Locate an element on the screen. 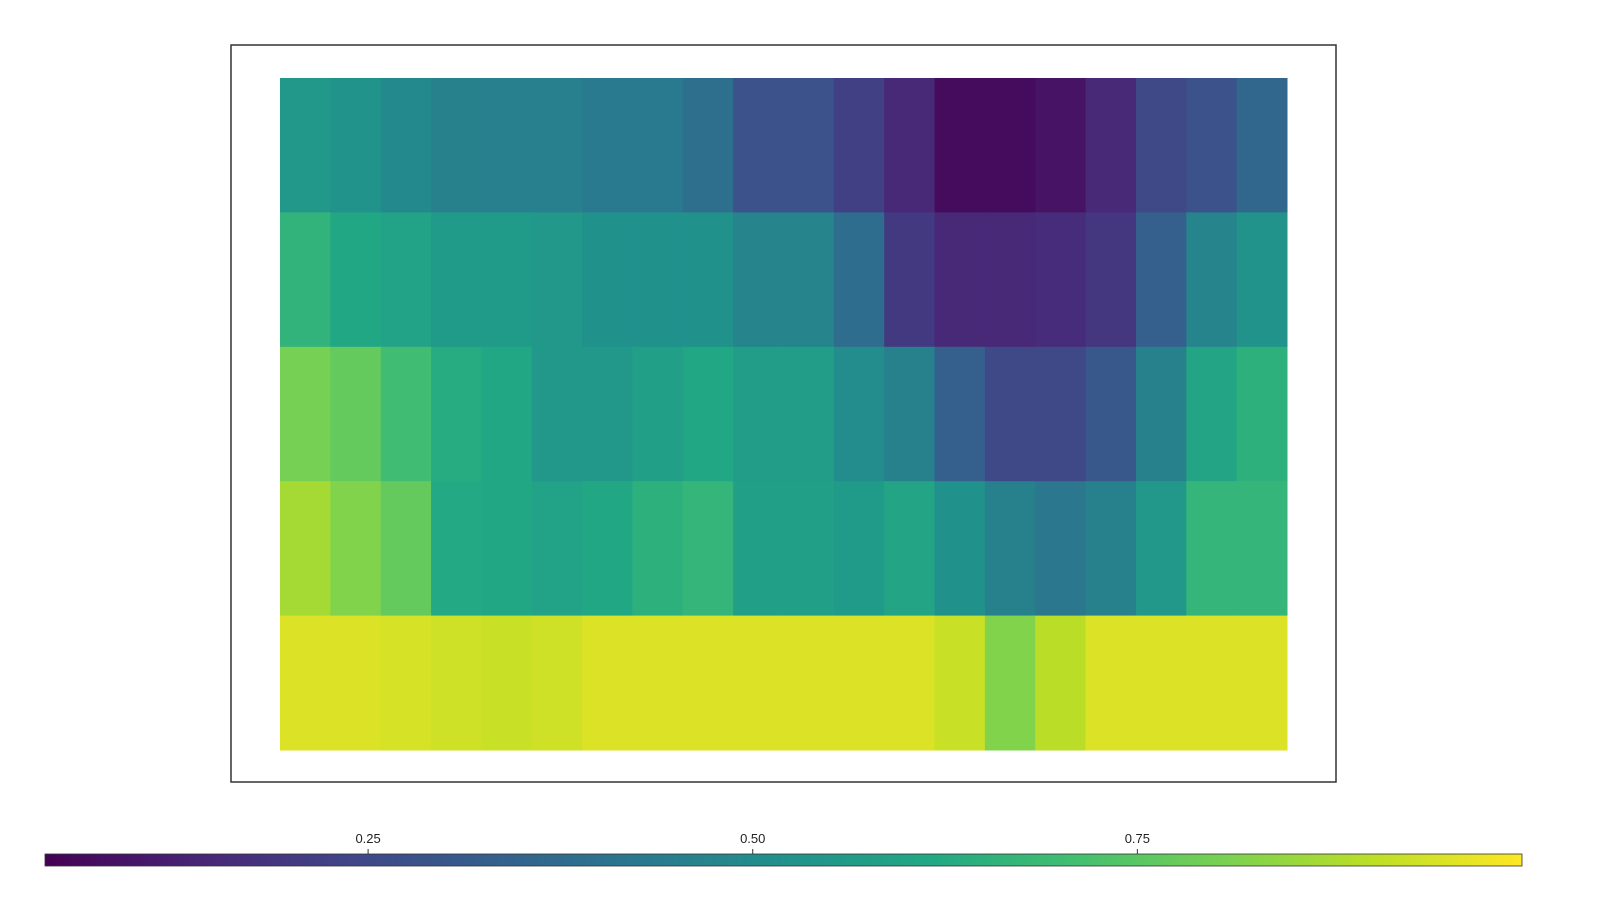  colorbar-tick-label: 0.75 is located at coordinates (1137, 838).